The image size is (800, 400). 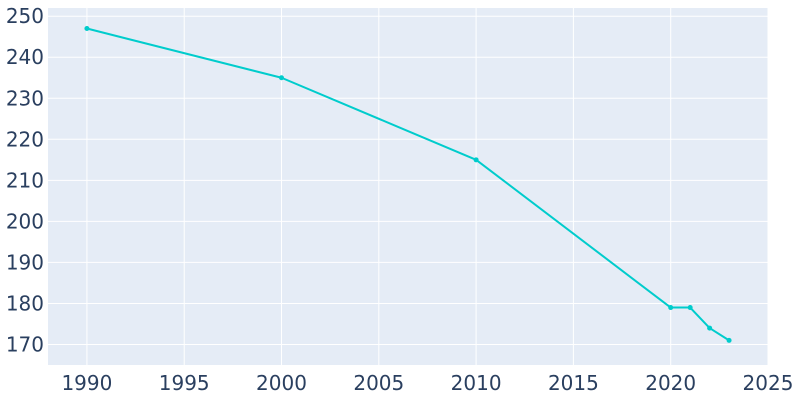 I want to click on x-tick-label-2025: 2025, so click(x=768, y=383).